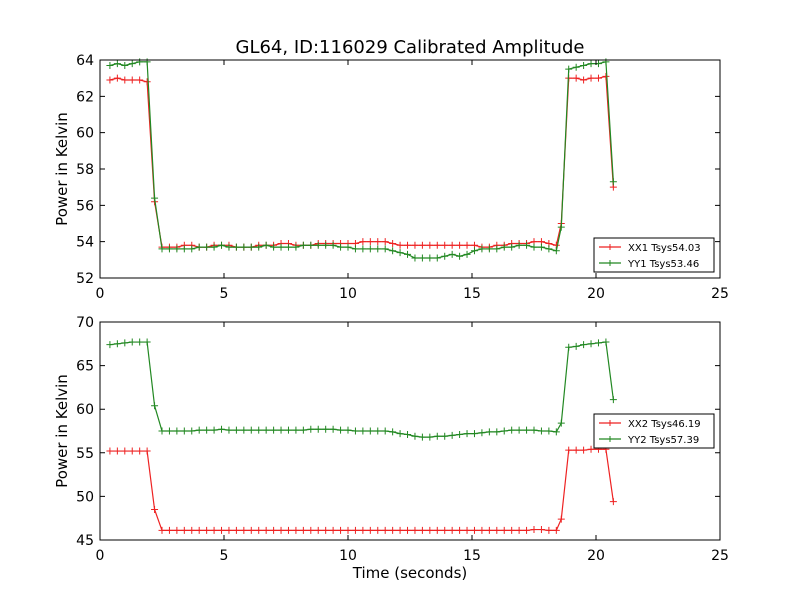  What do you see at coordinates (654, 431) in the screenshot?
I see `legend: XX2 Tsys46.19 YY2 Tsys57.39` at bounding box center [654, 431].